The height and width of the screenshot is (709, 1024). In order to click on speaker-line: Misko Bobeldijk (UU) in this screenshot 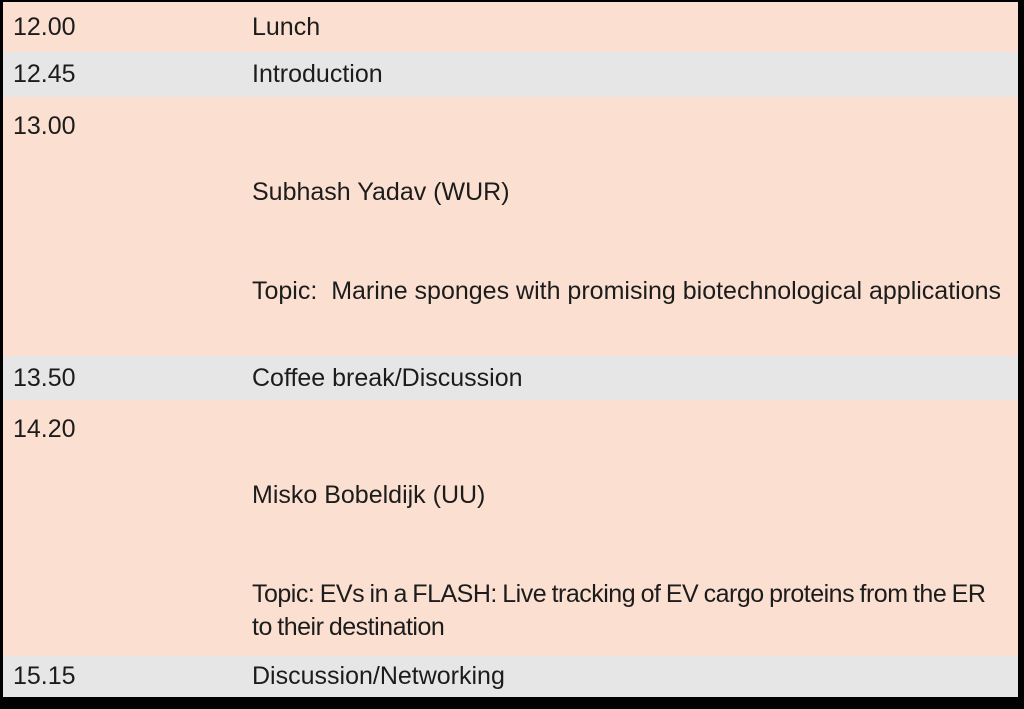, I will do `click(369, 495)`.